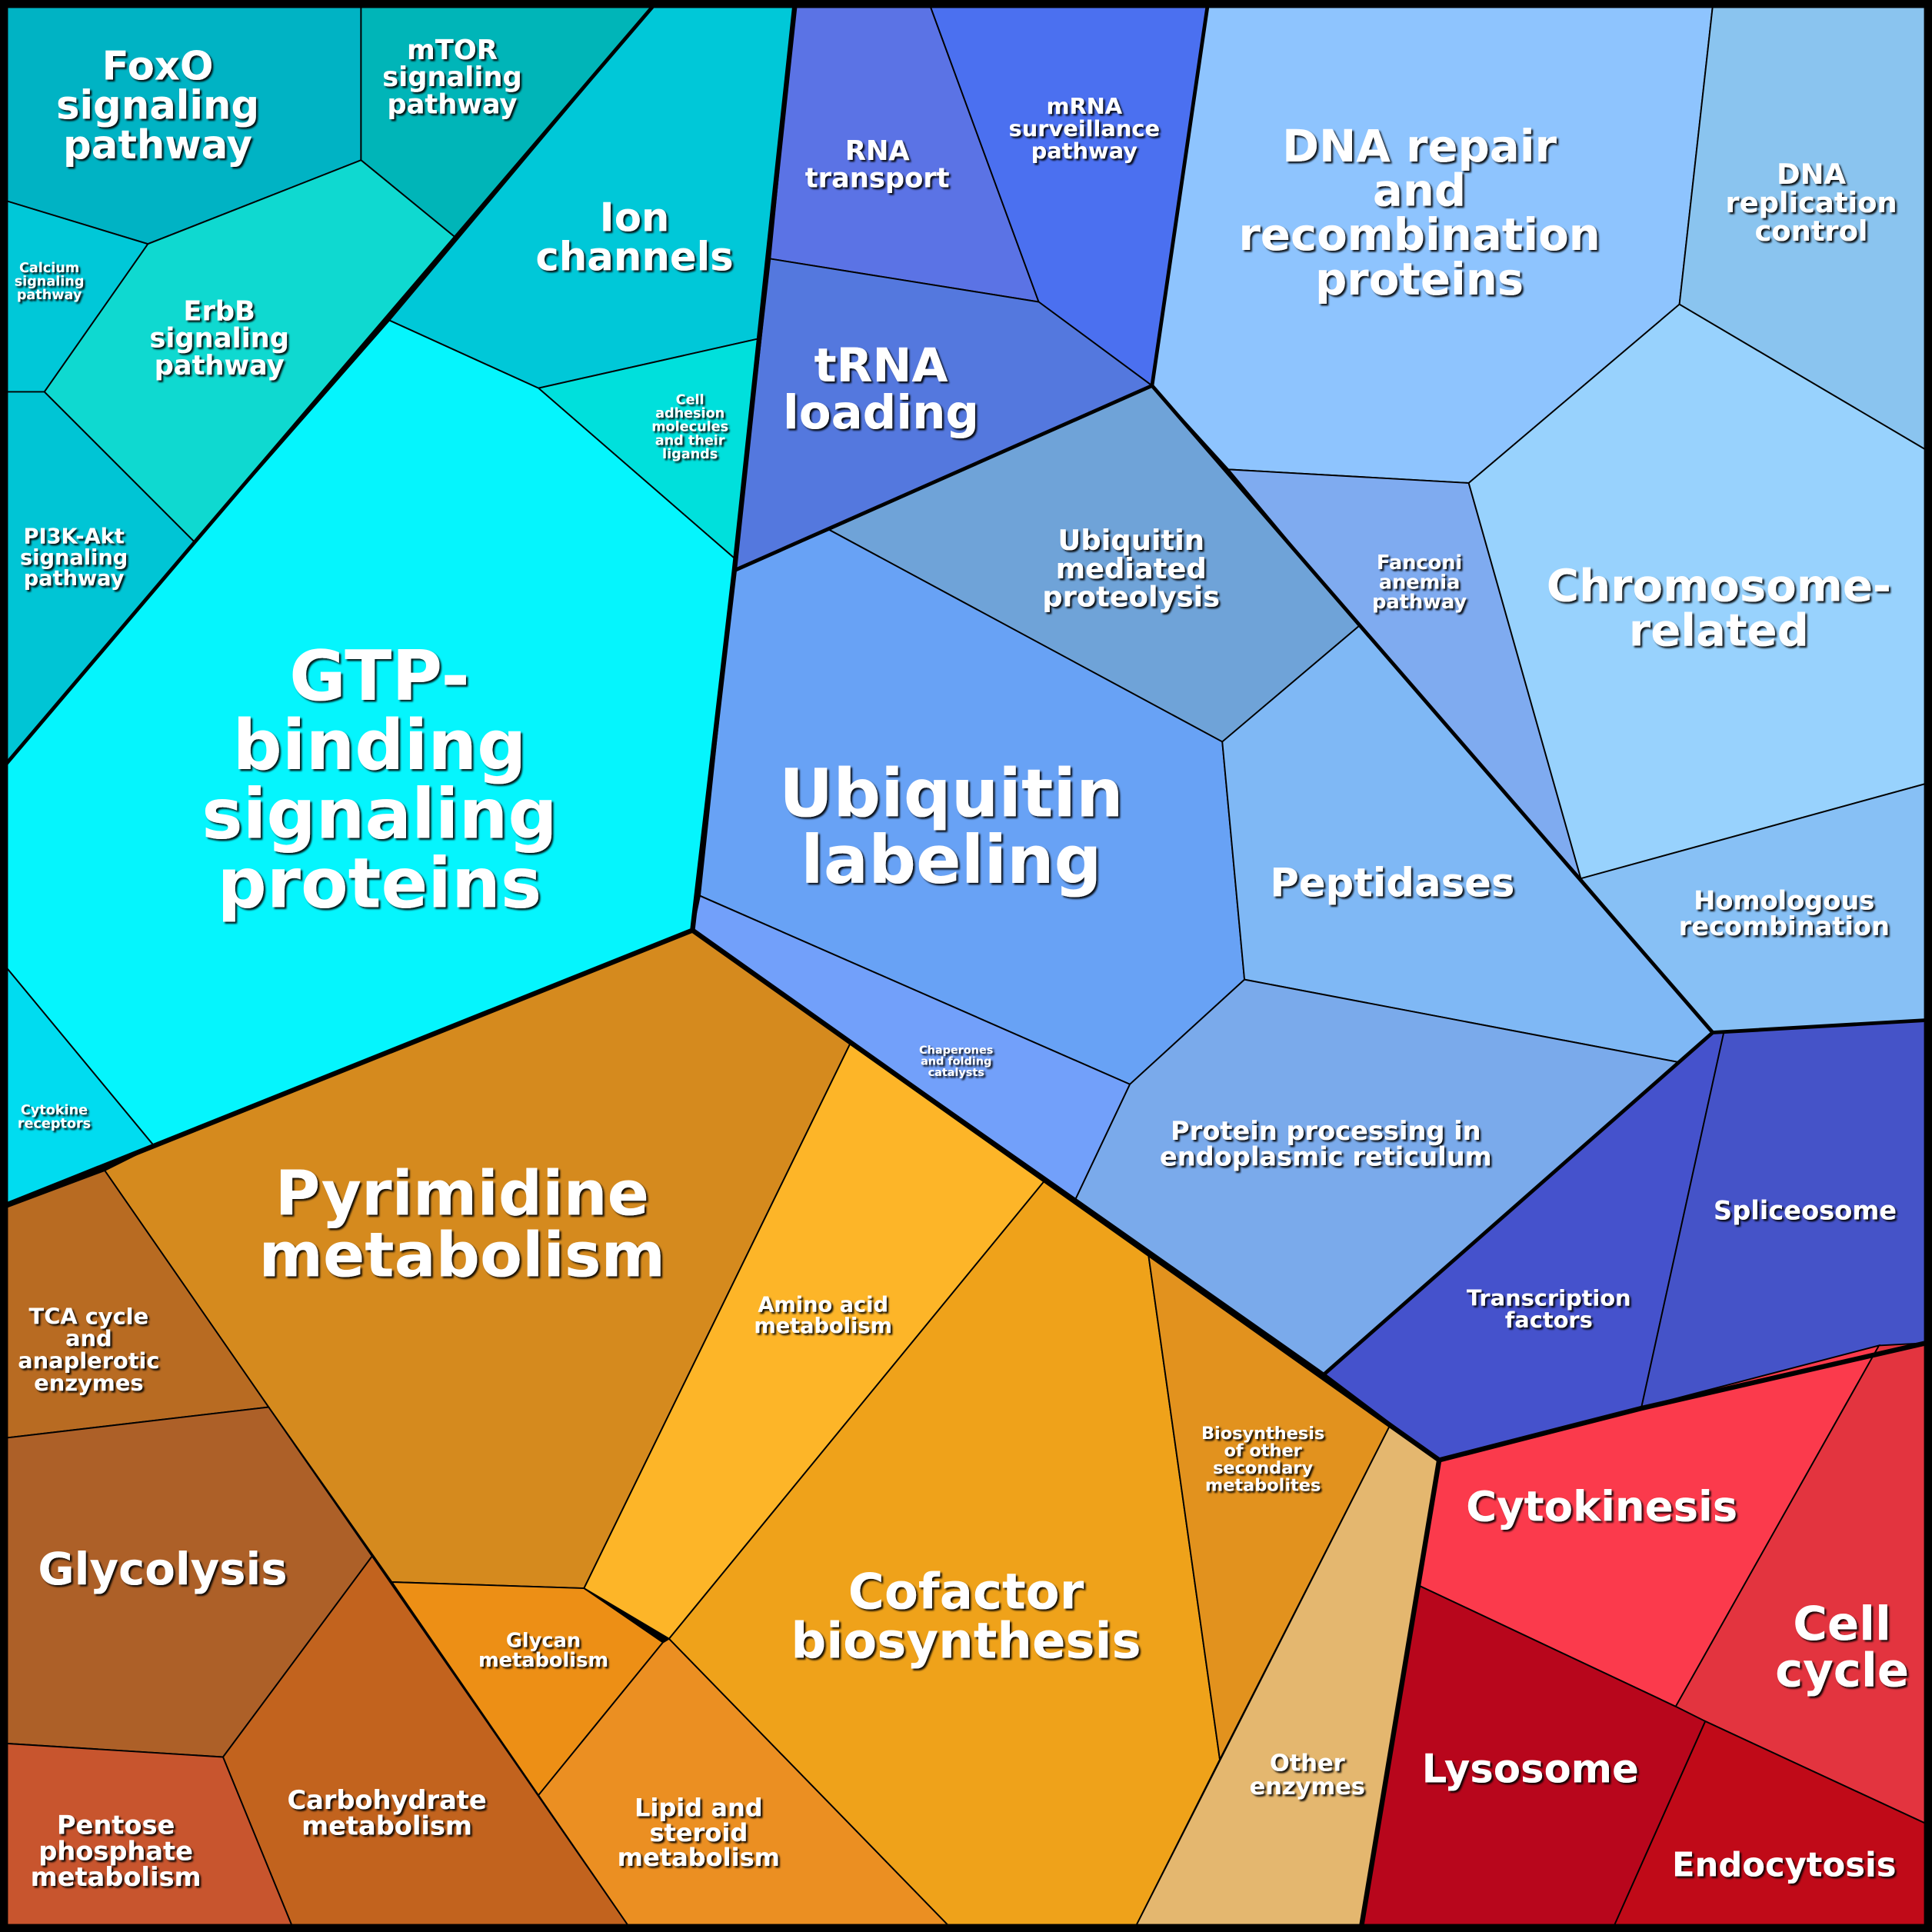 This screenshot has height=1932, width=1932. What do you see at coordinates (1784, 913) in the screenshot?
I see `label-homol: Homologous recombination` at bounding box center [1784, 913].